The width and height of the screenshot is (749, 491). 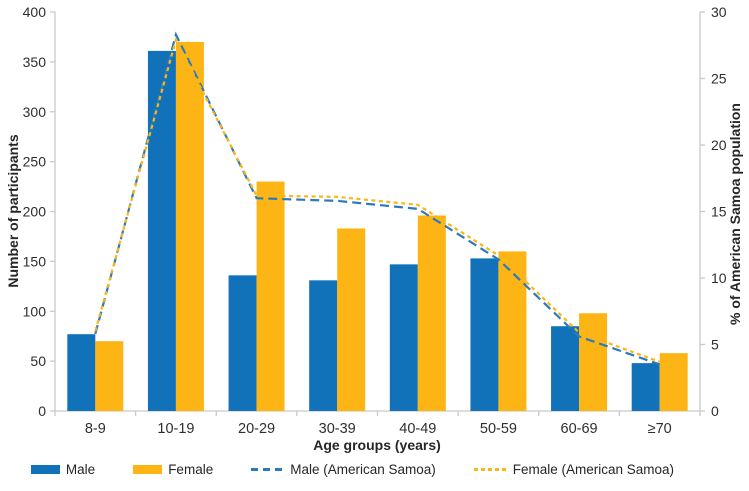 I want to click on y-right-tick-label: 15, so click(x=719, y=212).